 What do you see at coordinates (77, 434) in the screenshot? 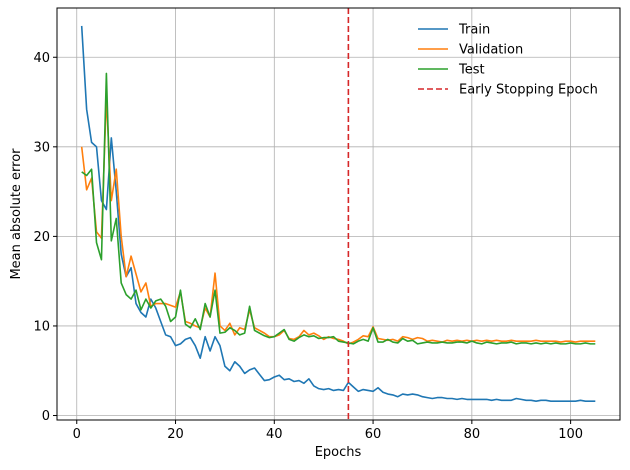
I see `x-tick-label: 0` at bounding box center [77, 434].